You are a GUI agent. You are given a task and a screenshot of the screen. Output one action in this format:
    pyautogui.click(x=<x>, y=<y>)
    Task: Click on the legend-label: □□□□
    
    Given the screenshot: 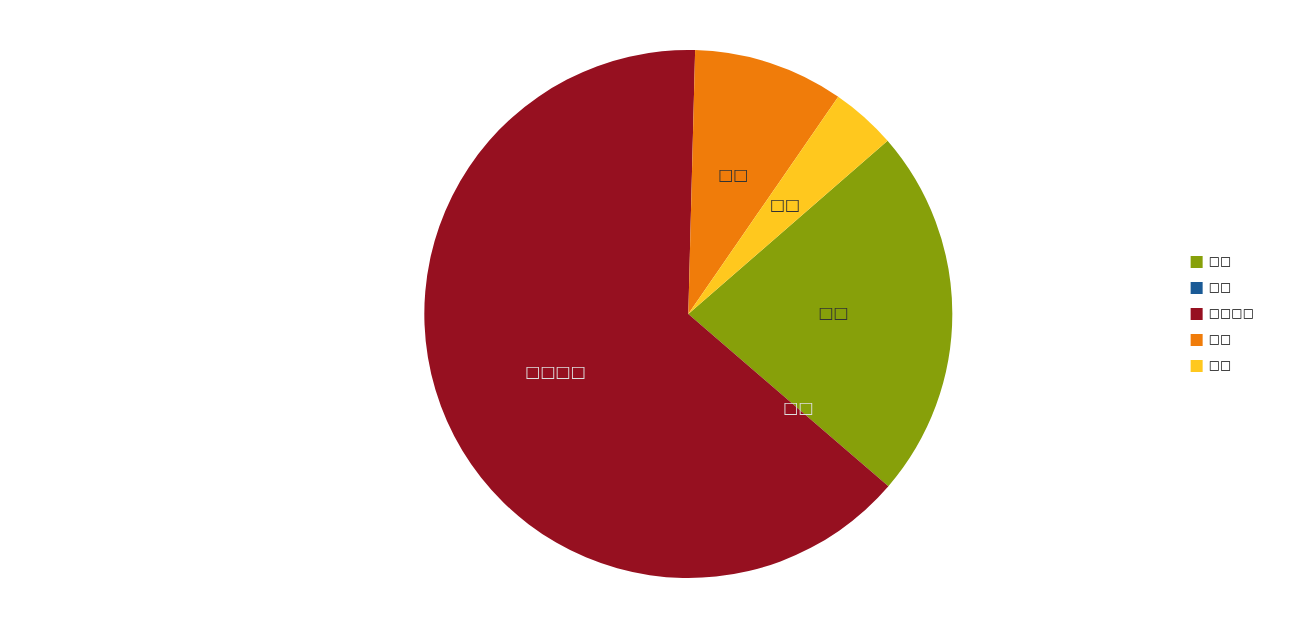 What is the action you would take?
    pyautogui.click(x=1231, y=313)
    